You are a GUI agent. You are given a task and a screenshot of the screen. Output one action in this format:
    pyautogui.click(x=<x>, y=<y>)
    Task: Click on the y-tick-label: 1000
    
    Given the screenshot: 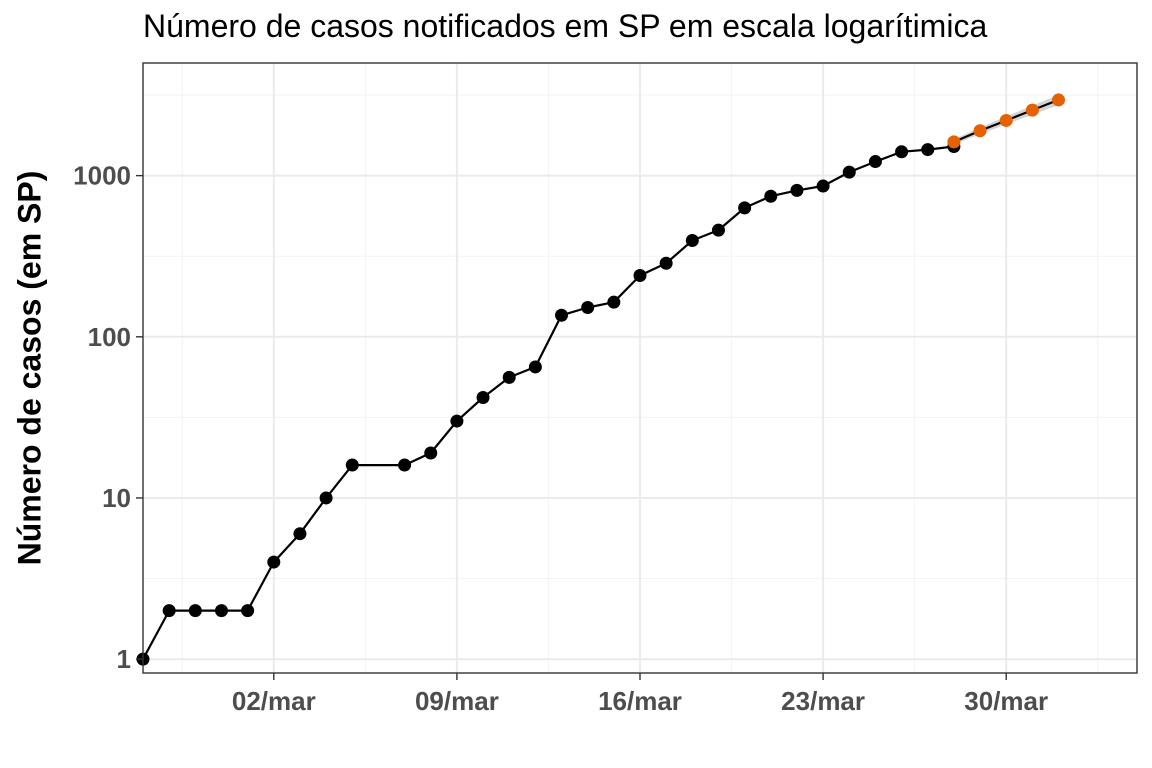 What is the action you would take?
    pyautogui.click(x=102, y=176)
    